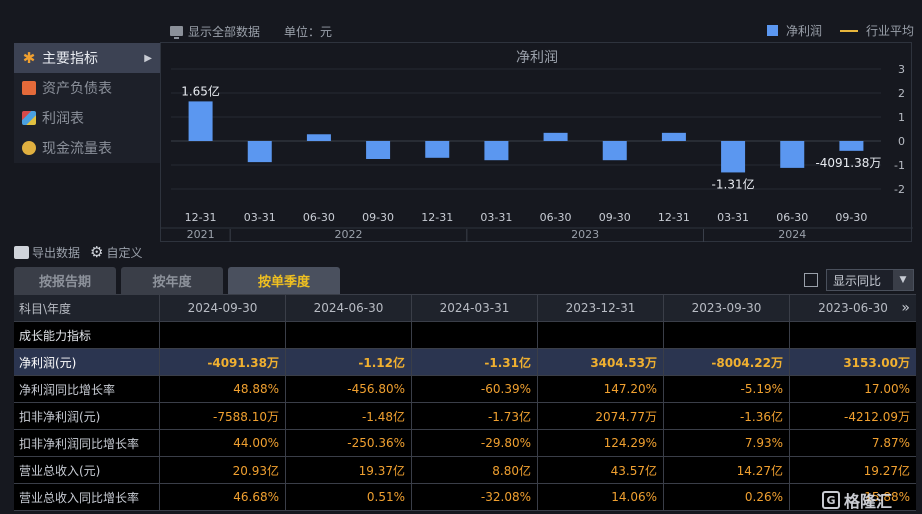  I want to click on column-header: 2023-09-30, so click(727, 308).